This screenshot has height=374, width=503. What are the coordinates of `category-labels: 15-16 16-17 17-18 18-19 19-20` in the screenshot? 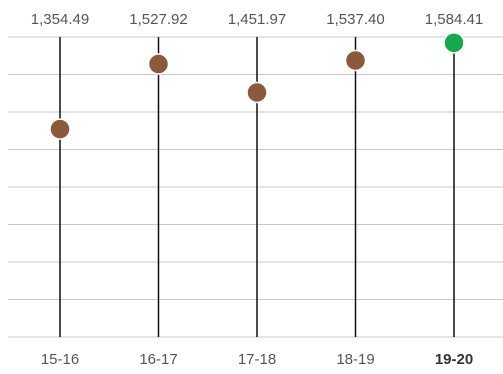 It's located at (257, 359).